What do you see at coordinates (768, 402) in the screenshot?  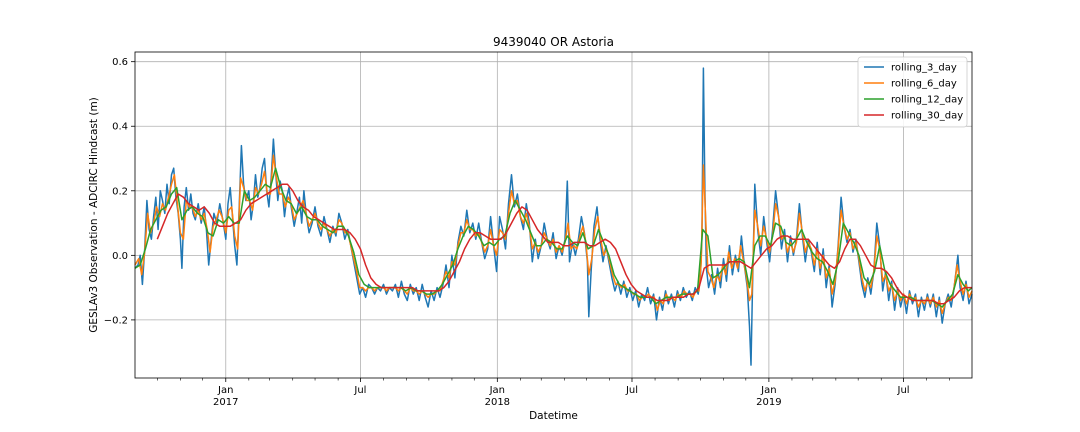 I see `x-tick-year-label: 2019` at bounding box center [768, 402].